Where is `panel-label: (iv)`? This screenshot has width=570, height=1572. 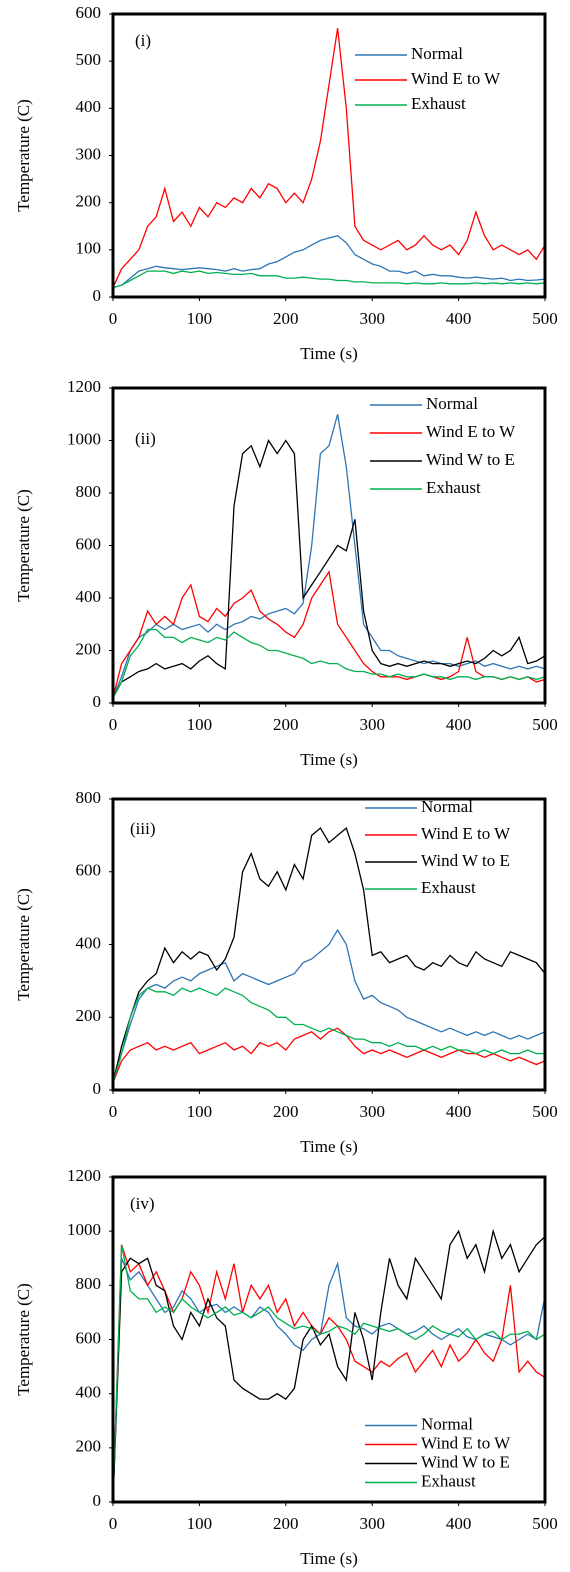 panel-label: (iv) is located at coordinates (142, 1203).